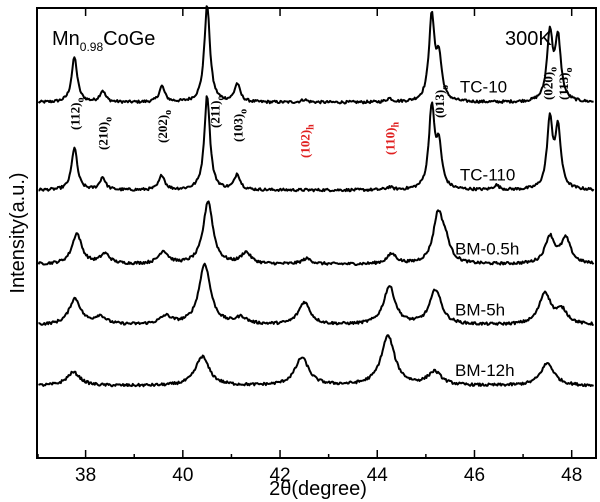 This screenshot has height=502, width=600. I want to click on series-label-BM-12h: BM-12h, so click(485, 370).